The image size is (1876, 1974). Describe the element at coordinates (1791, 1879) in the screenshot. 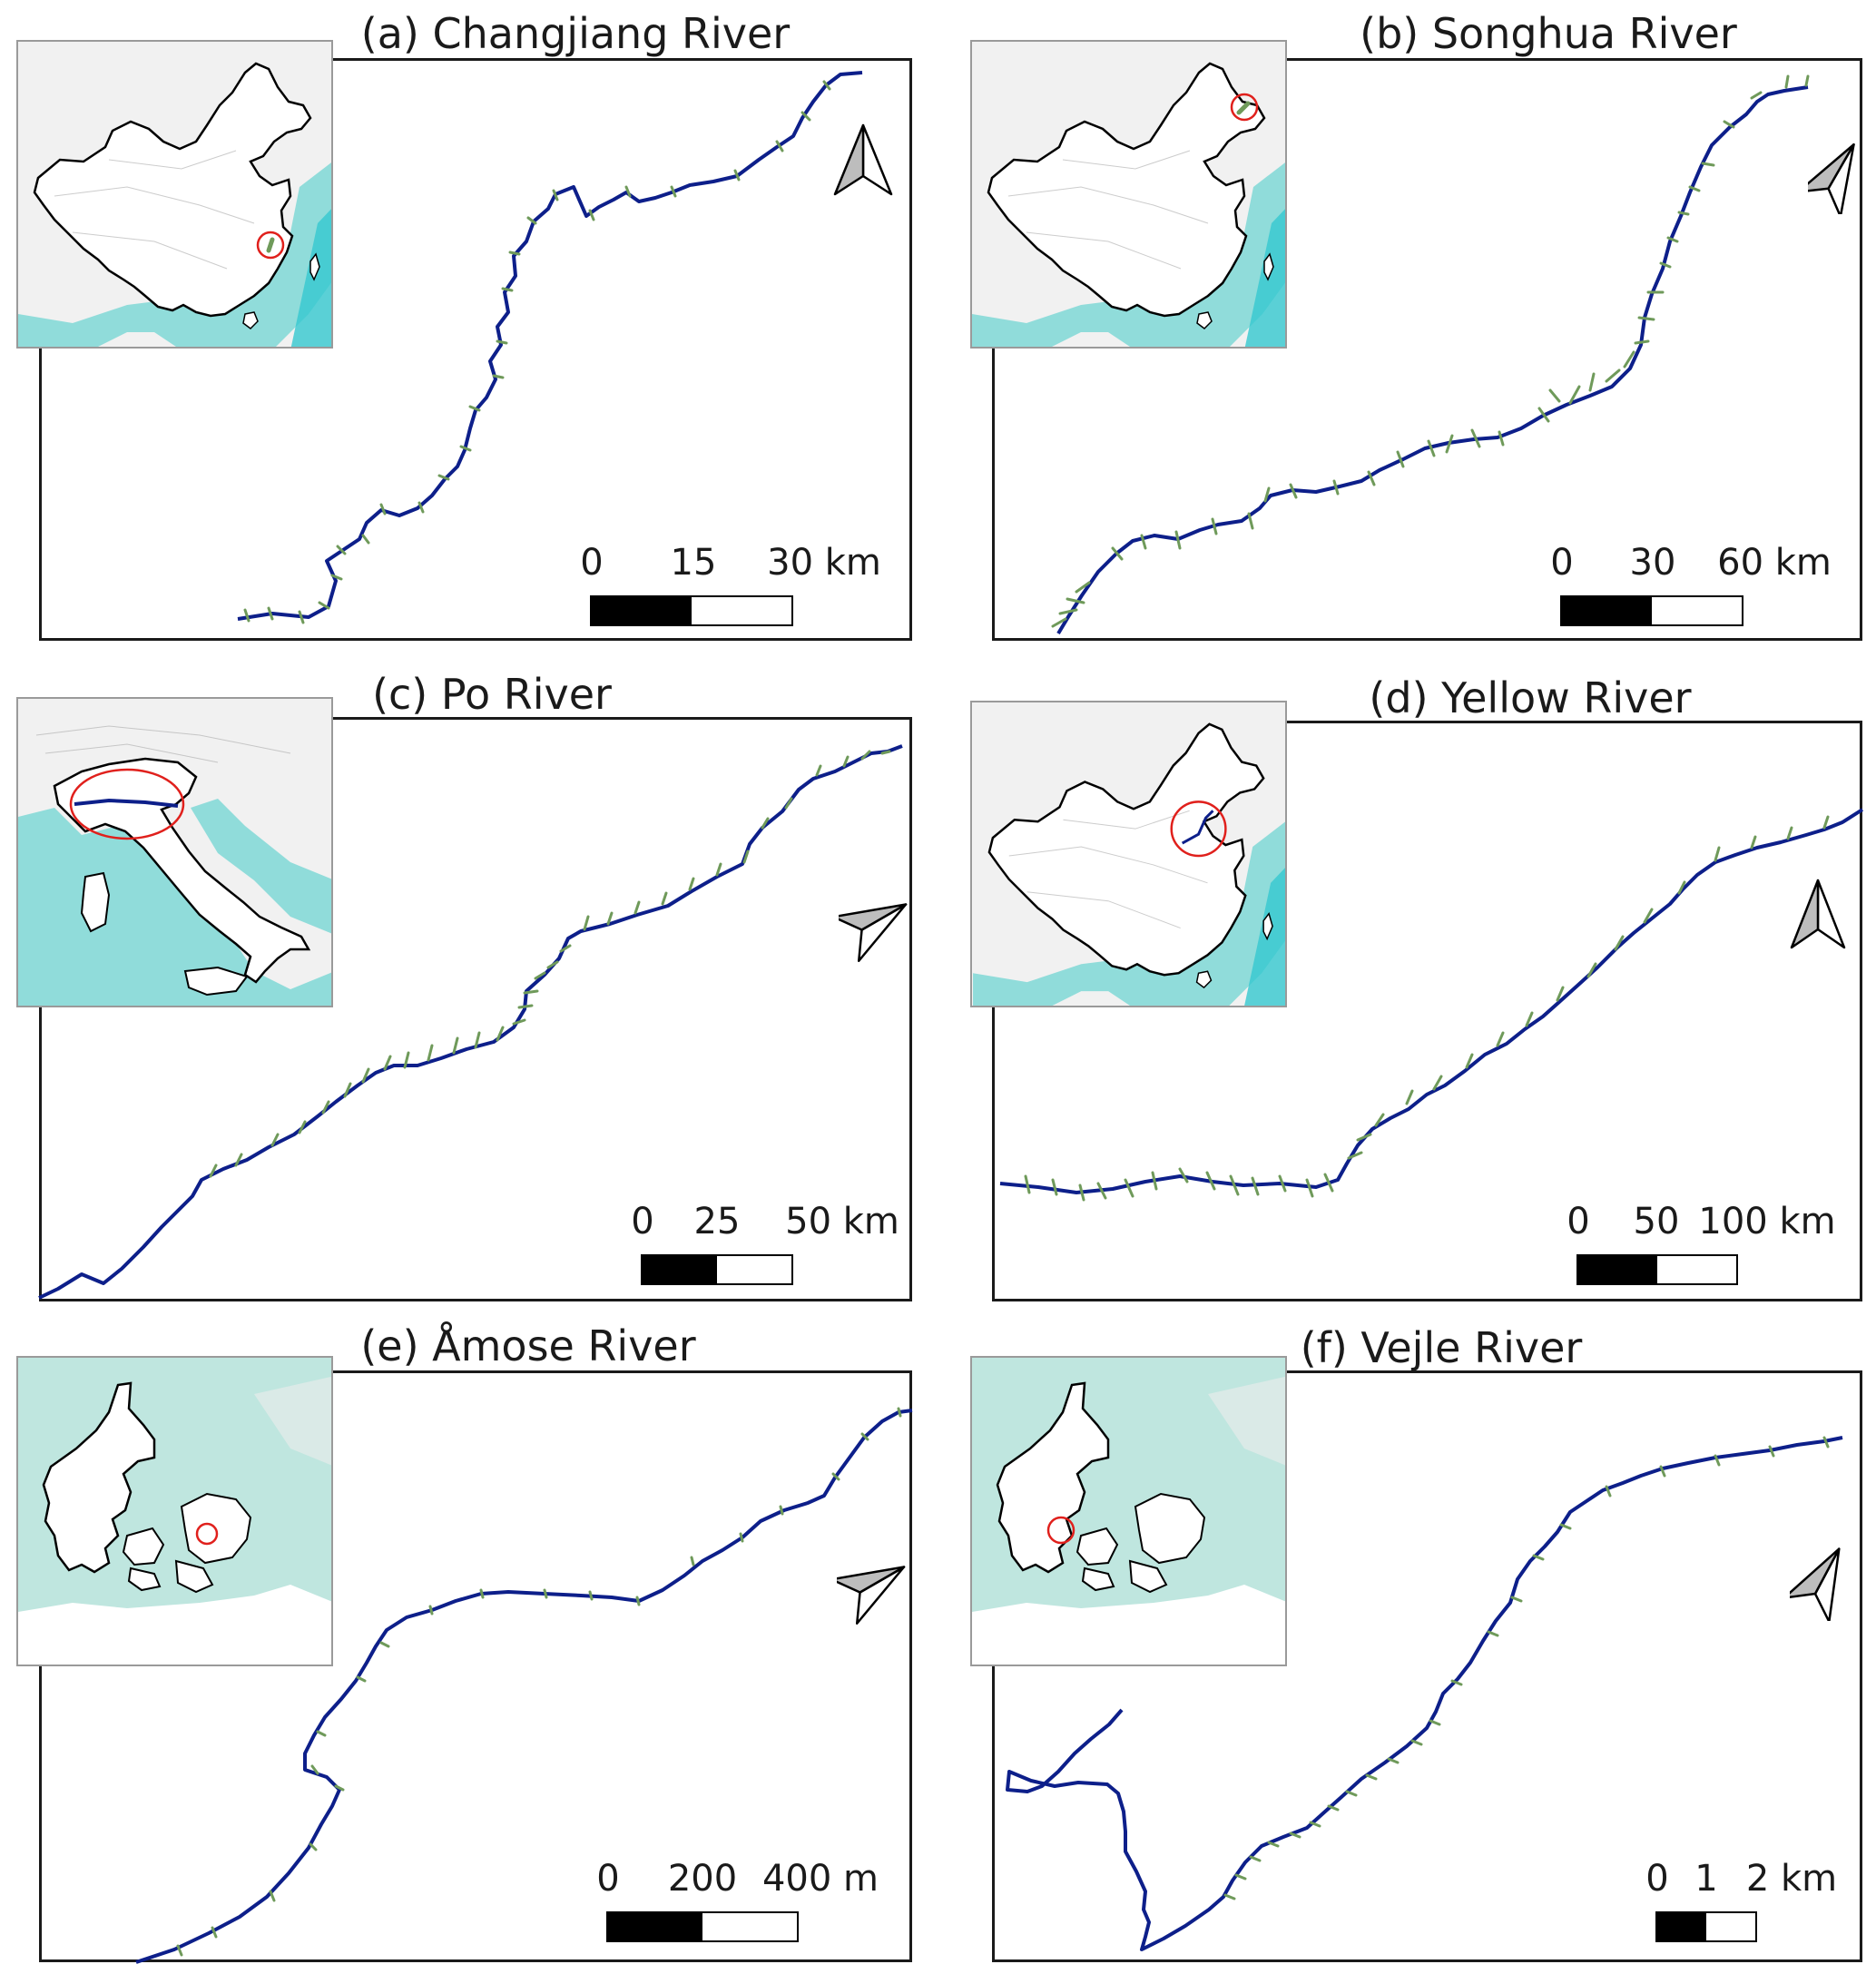

I see `scale-label-end: 2 km` at that location.